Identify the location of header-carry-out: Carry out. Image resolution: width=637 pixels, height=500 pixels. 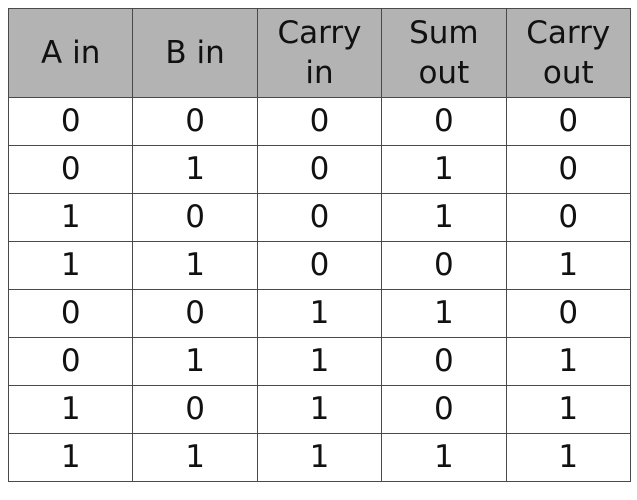
(568, 53).